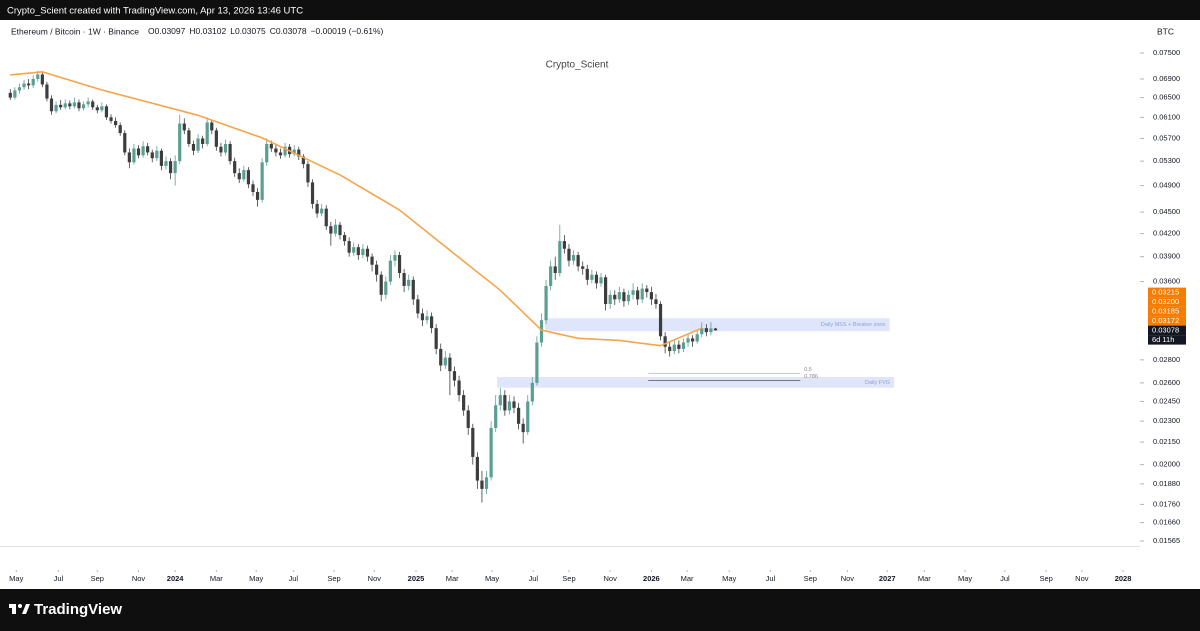  What do you see at coordinates (1165, 301) in the screenshot?
I see `price-label: 0.03200` at bounding box center [1165, 301].